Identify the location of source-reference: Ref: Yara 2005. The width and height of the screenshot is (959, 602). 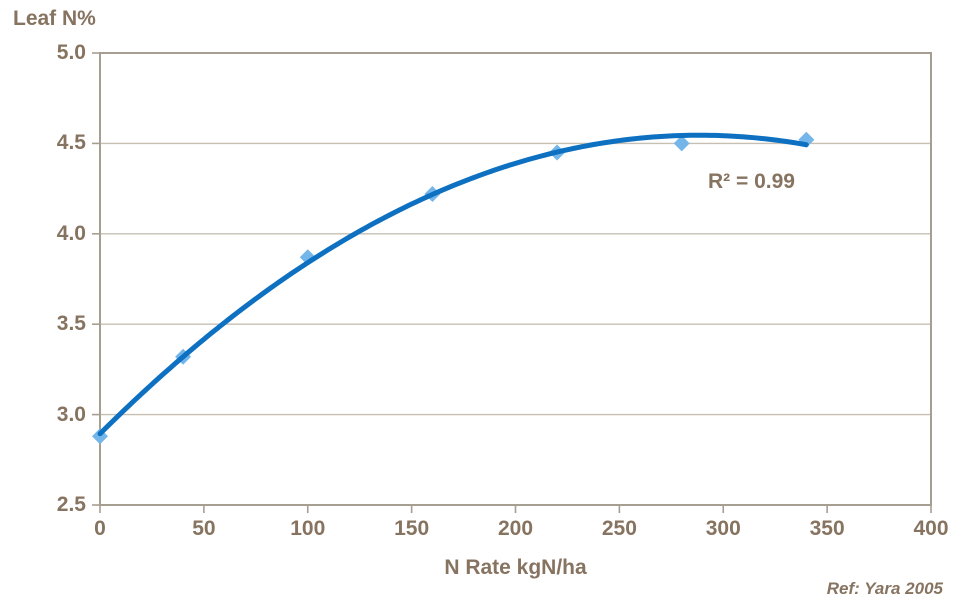
(884, 588).